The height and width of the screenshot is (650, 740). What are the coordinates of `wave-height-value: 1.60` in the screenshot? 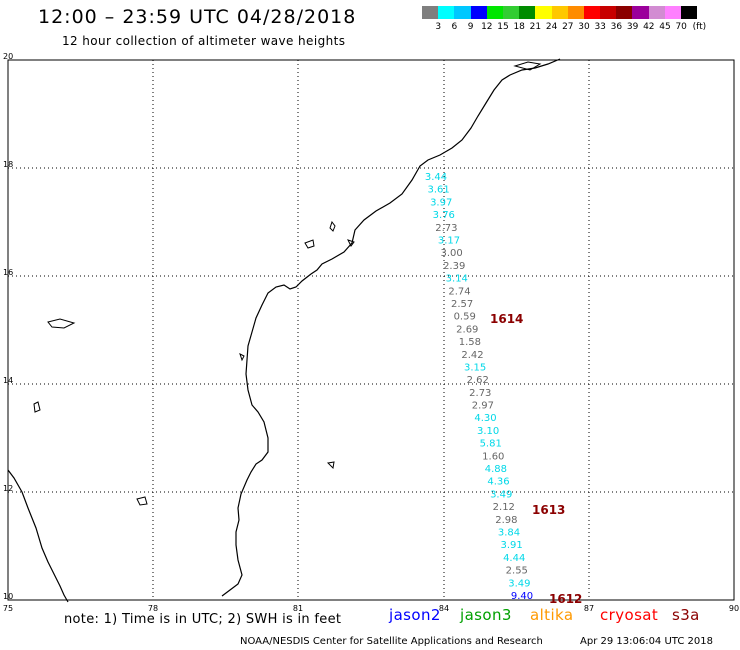 It's located at (493, 456).